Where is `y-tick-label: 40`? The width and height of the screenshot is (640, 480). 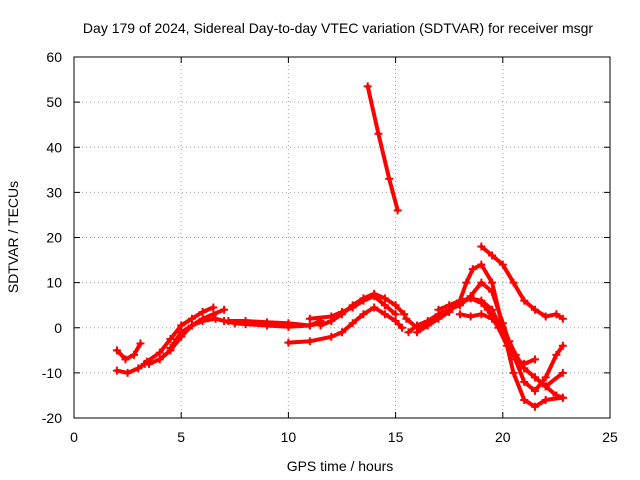
y-tick-label: 40 is located at coordinates (54, 147).